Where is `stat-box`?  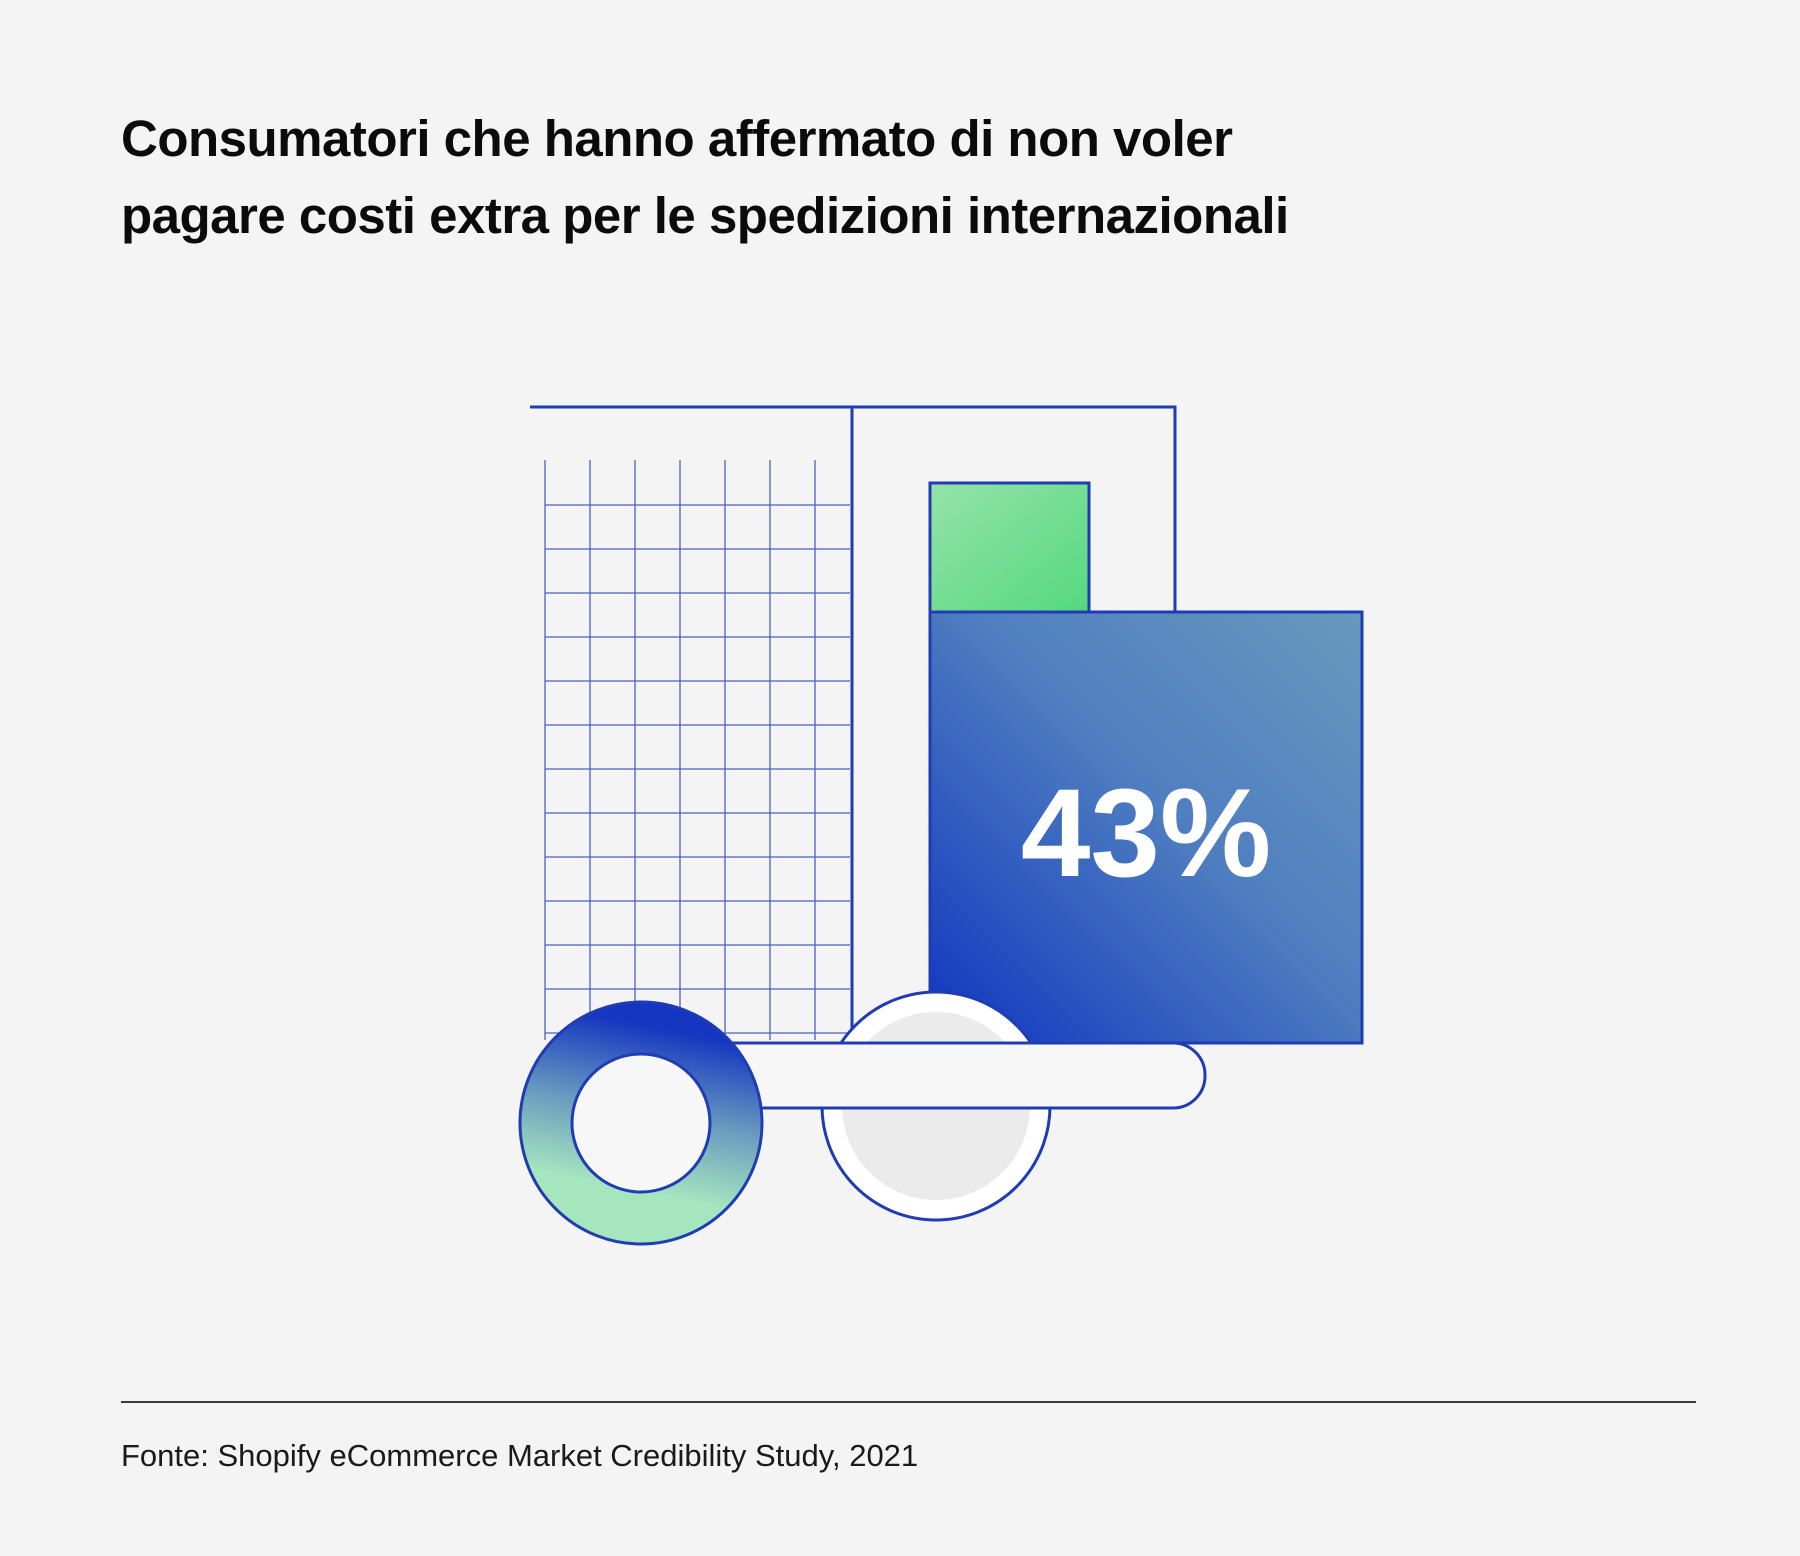
stat-box is located at coordinates (1146, 827).